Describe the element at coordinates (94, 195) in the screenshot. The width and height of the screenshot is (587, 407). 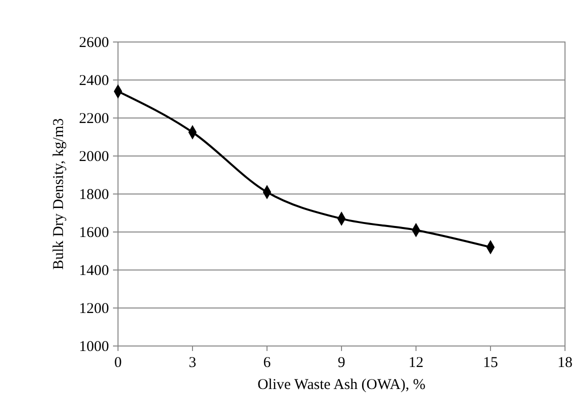
I see `y-tick-label: 1800` at that location.